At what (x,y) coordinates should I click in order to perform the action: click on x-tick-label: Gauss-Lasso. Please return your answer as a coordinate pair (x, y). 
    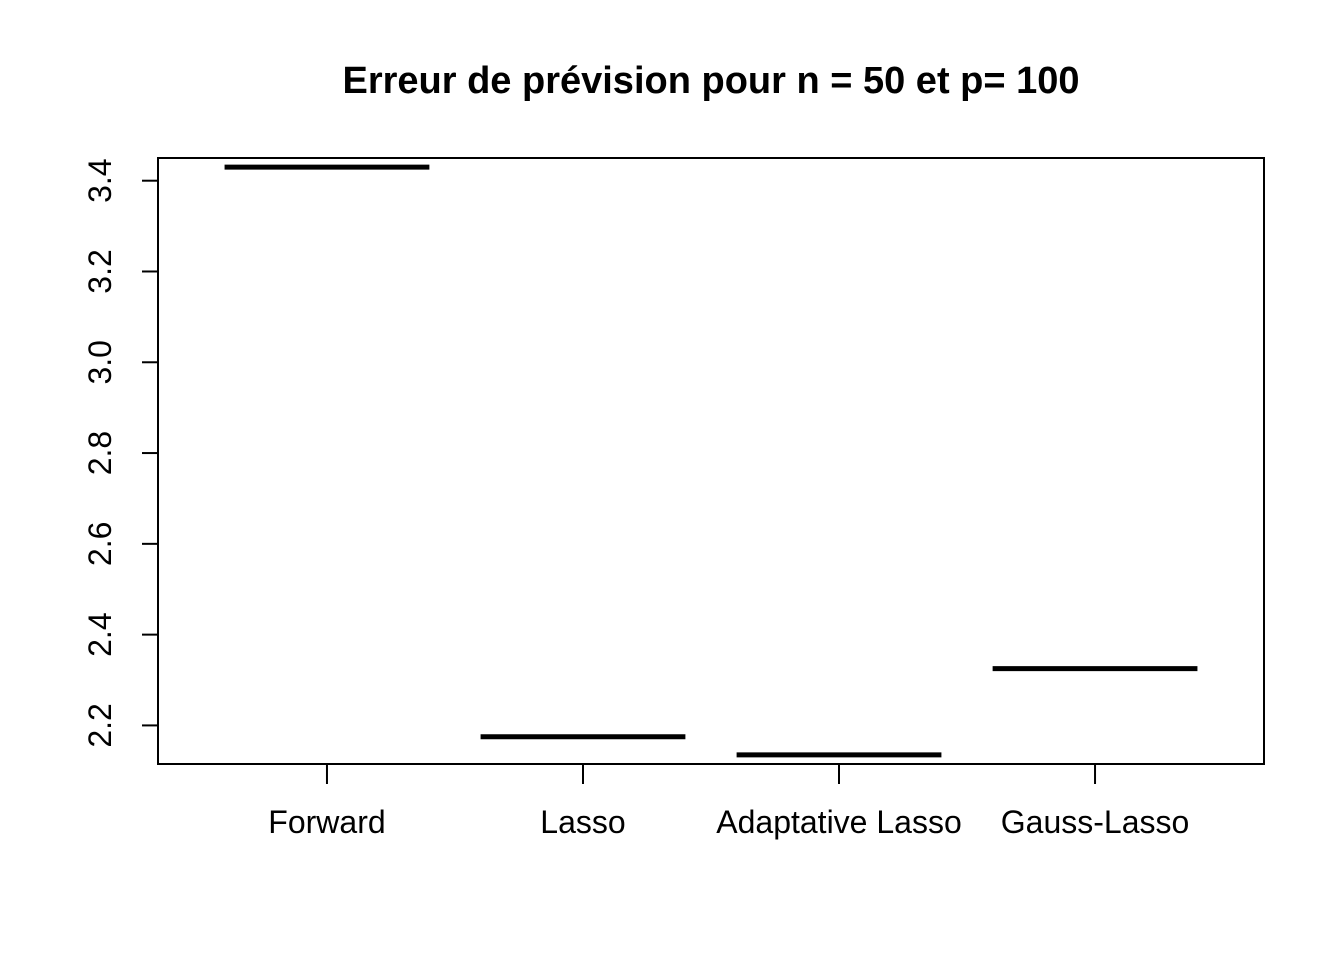
    Looking at the image, I should click on (1095, 822).